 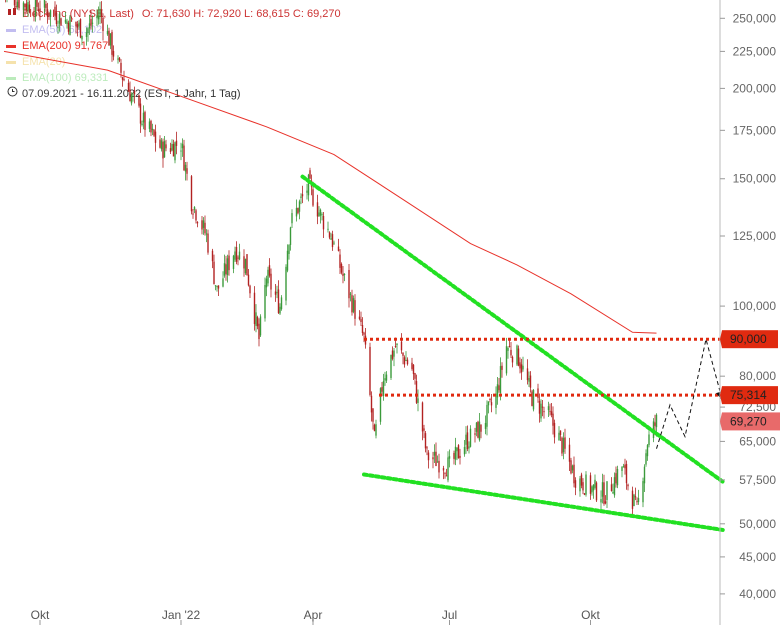 I want to click on legend-ema50: EMA(50) 63,102, so click(x=173, y=30).